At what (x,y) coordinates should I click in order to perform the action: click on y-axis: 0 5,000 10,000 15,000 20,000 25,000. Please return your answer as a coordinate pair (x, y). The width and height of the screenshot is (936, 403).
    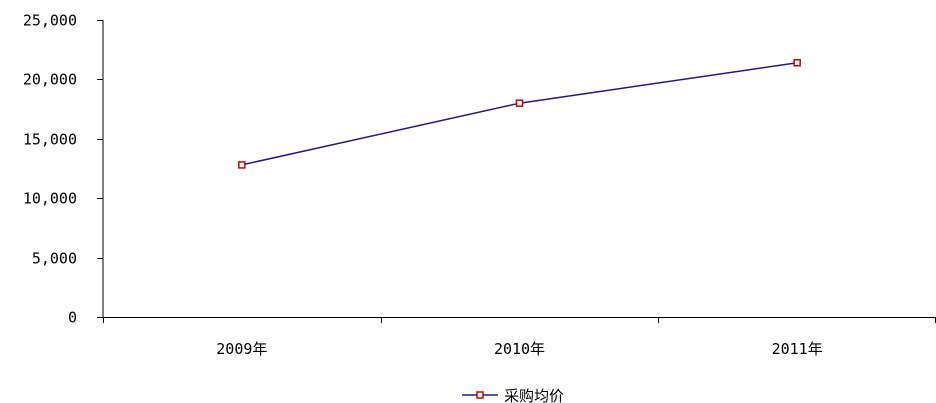
    Looking at the image, I should click on (63, 169).